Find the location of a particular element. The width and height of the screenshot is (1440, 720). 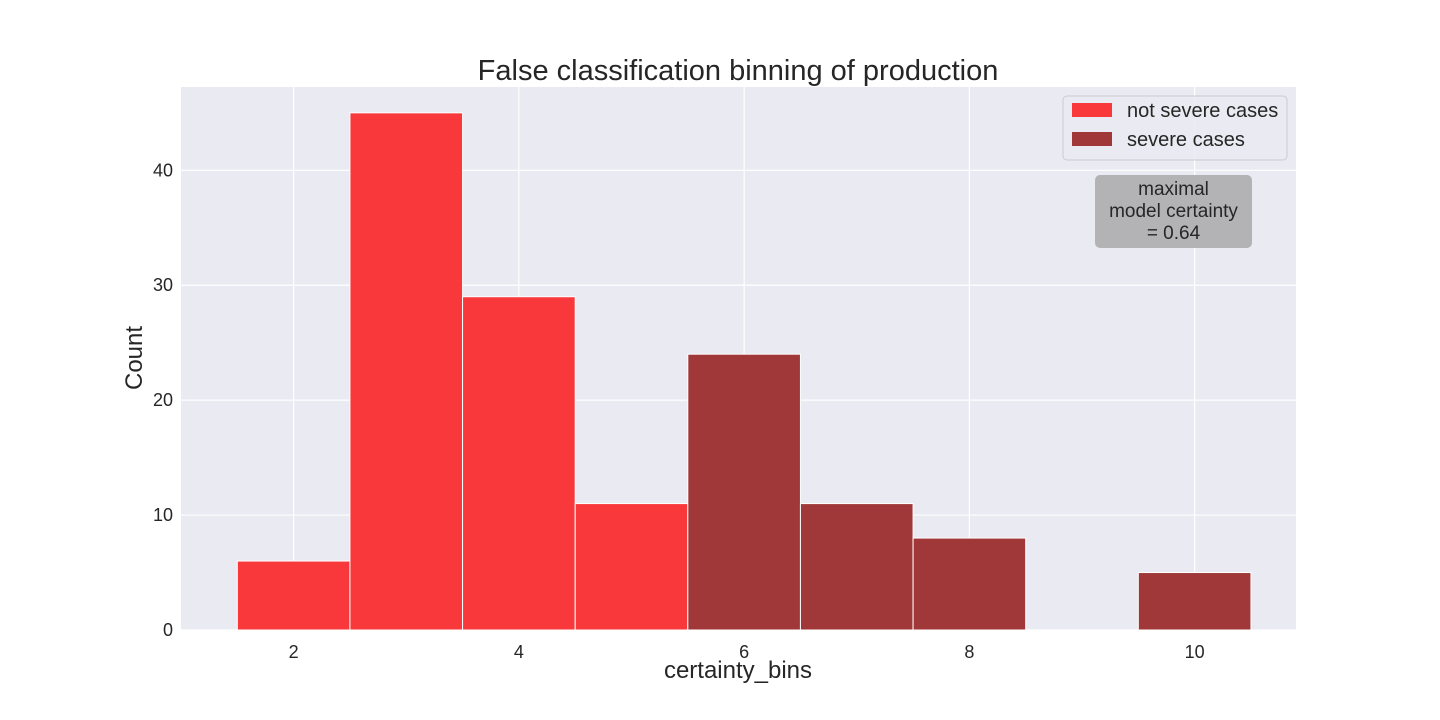

annotation-line: = 0.64 is located at coordinates (1174, 233).